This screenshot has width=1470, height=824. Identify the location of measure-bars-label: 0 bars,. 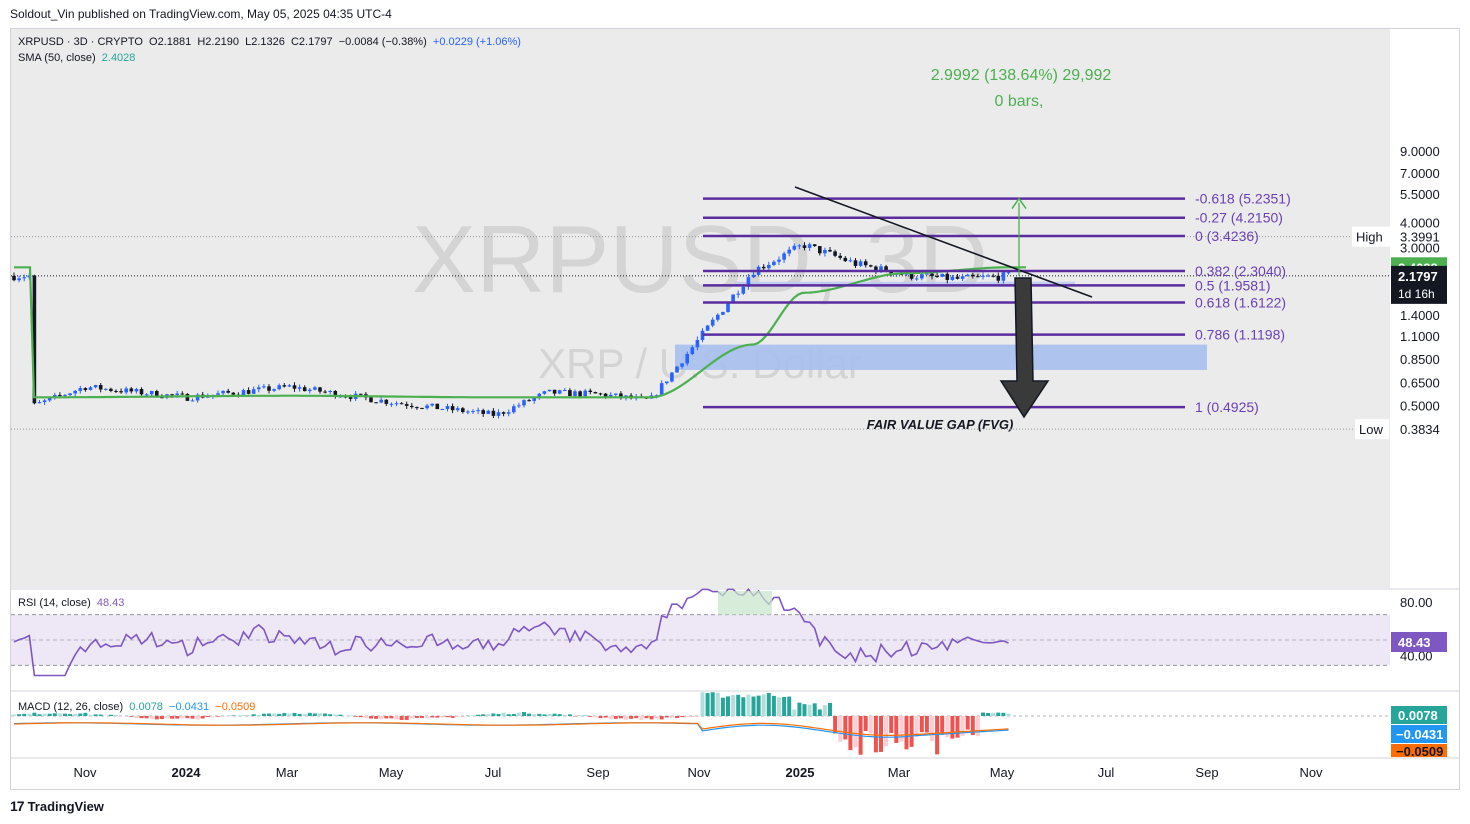
(1019, 101).